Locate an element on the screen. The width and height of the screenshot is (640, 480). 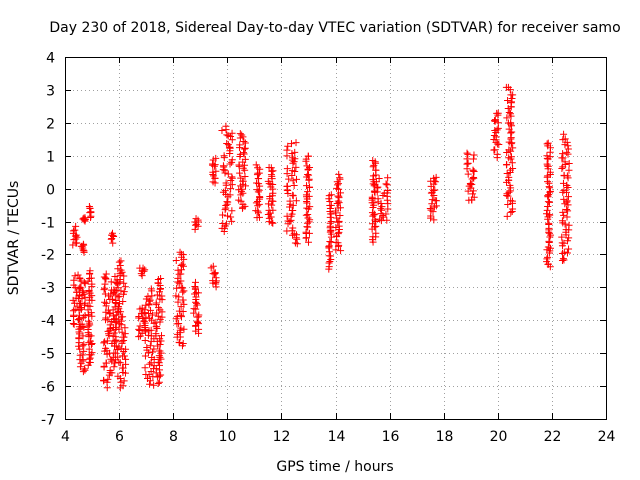
y-tick-label: -7 is located at coordinates (48, 421).